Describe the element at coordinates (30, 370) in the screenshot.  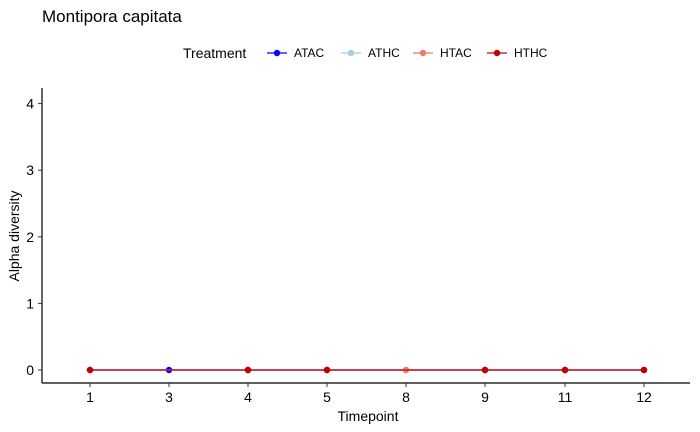
I see `y-tick-label: 0` at that location.